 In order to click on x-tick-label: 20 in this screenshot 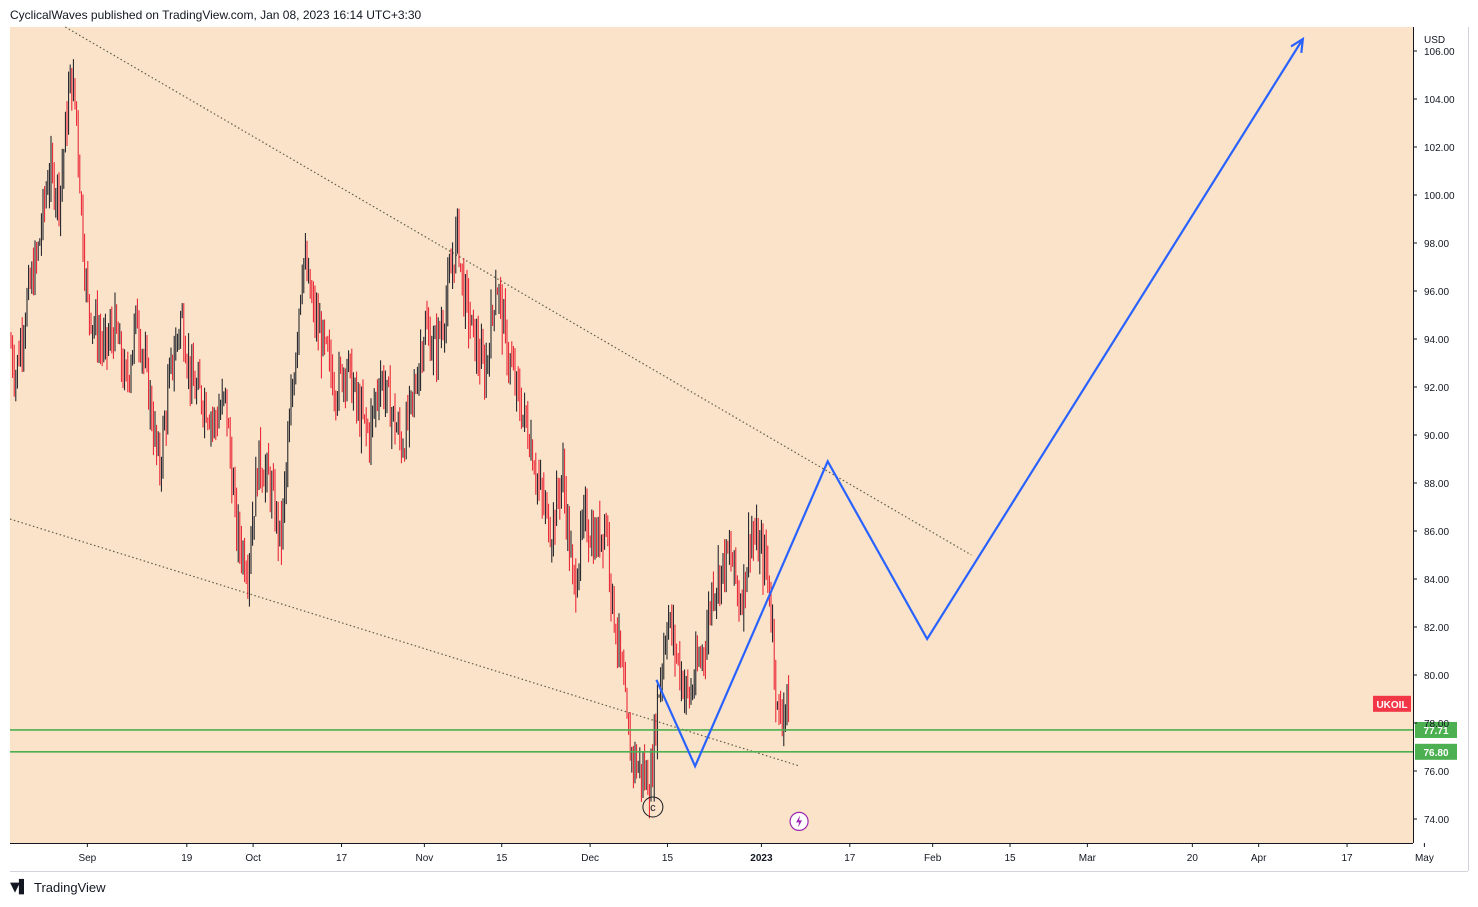, I will do `click(1193, 858)`.